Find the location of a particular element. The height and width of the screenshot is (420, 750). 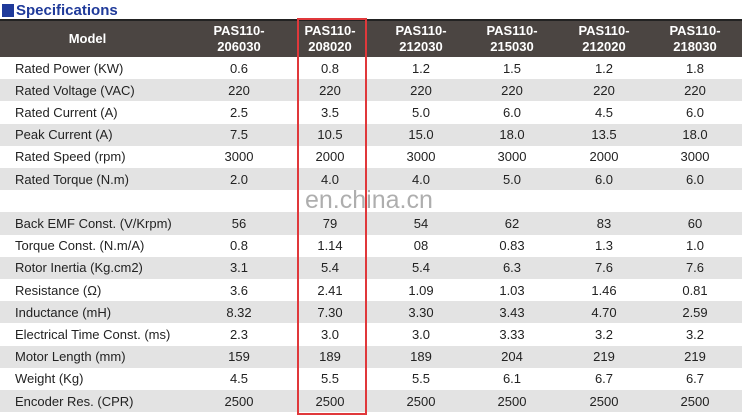

cell-value: 1.5 is located at coordinates (512, 68).